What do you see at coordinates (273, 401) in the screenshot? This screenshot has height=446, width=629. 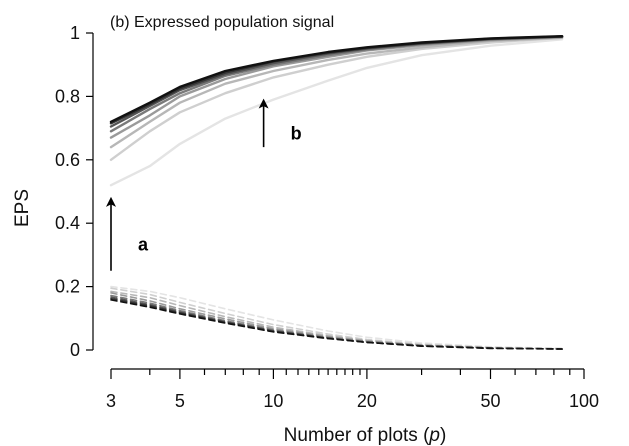 I see `x-tick-label: 10` at bounding box center [273, 401].